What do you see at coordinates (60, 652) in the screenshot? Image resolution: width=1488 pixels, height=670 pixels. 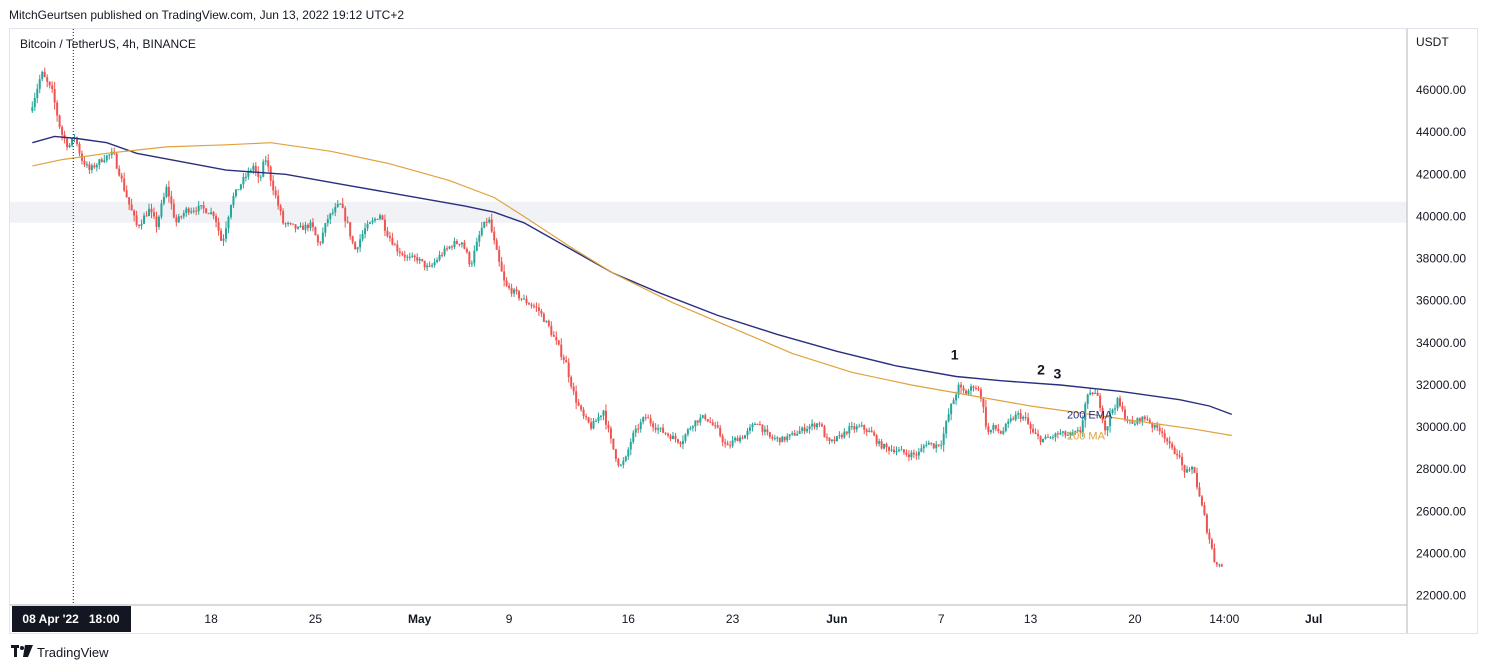 I see `footer: TradingView` at bounding box center [60, 652].